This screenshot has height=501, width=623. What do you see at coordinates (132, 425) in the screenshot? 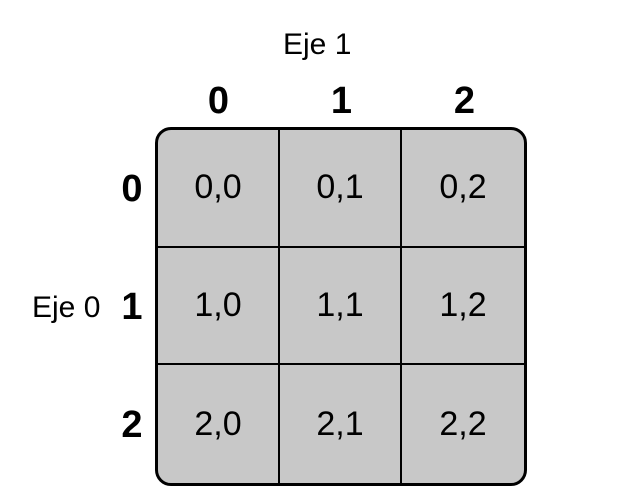
I see `row-index-2: 2` at bounding box center [132, 425].